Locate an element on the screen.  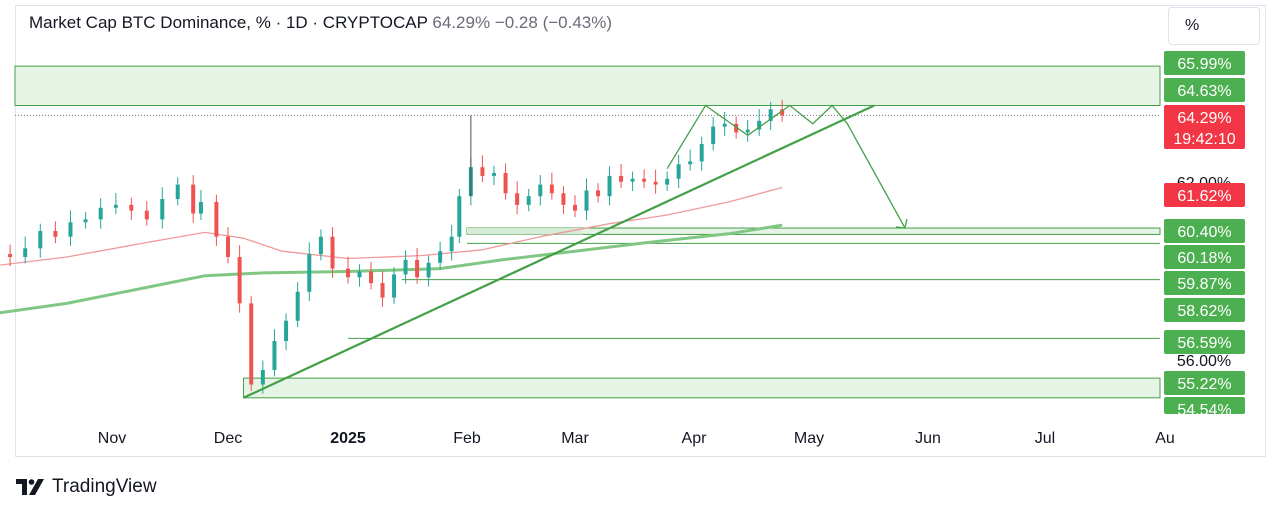
price-tag: 61.62% is located at coordinates (1204, 195).